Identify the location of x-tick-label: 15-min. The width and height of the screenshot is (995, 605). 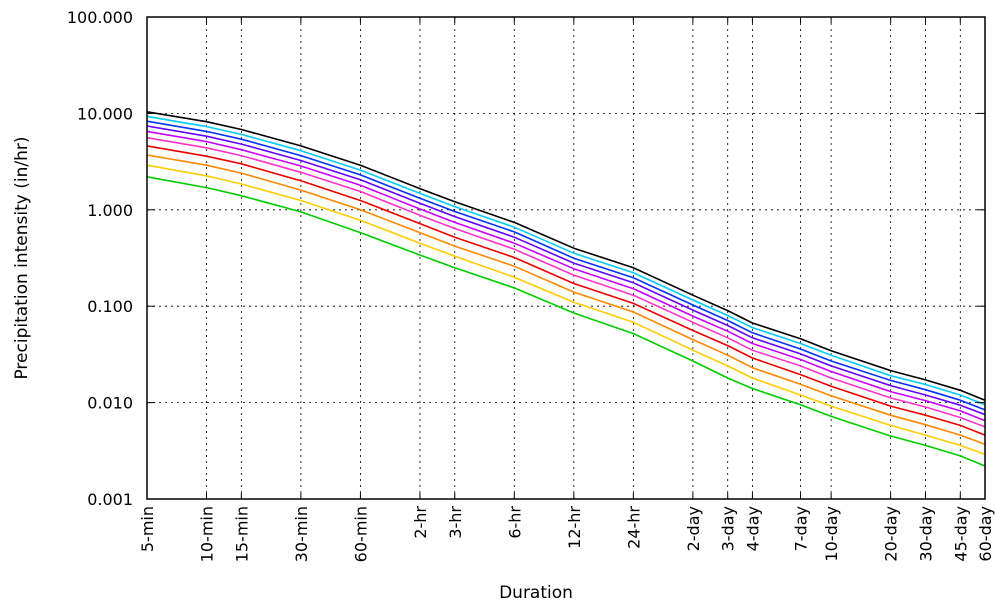
(241, 534).